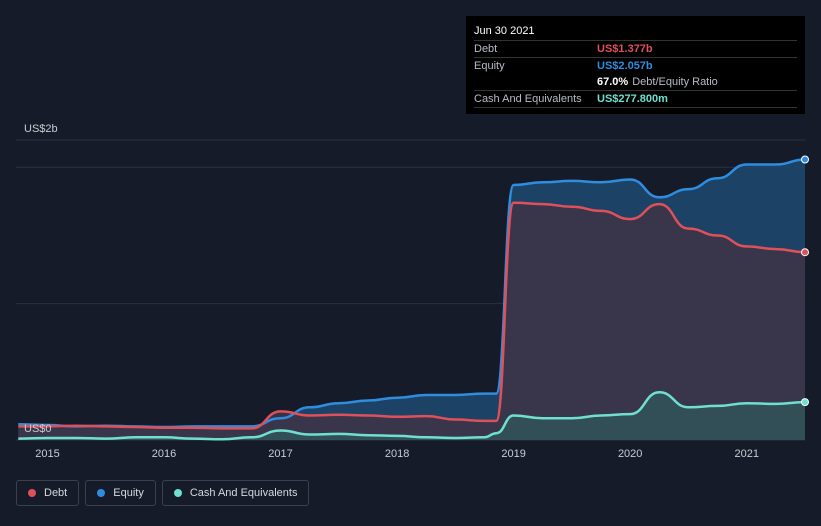 This screenshot has width=821, height=526. I want to click on series-end-point-equity, so click(805, 159).